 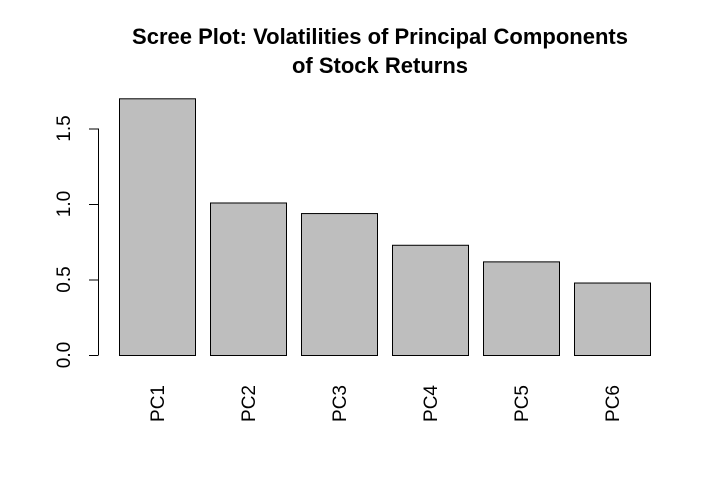 I want to click on bar-pc2, so click(x=248, y=279).